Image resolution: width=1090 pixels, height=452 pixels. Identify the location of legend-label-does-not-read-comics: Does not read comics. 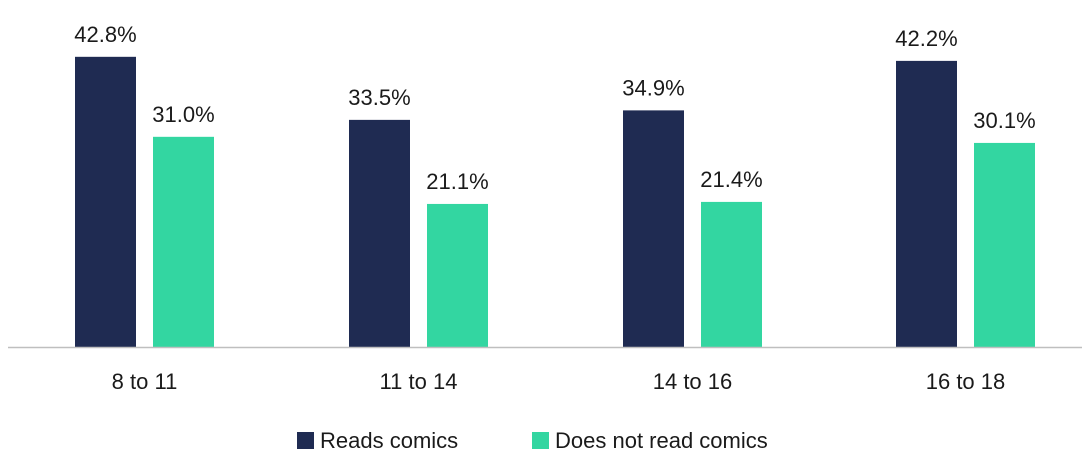
(661, 440).